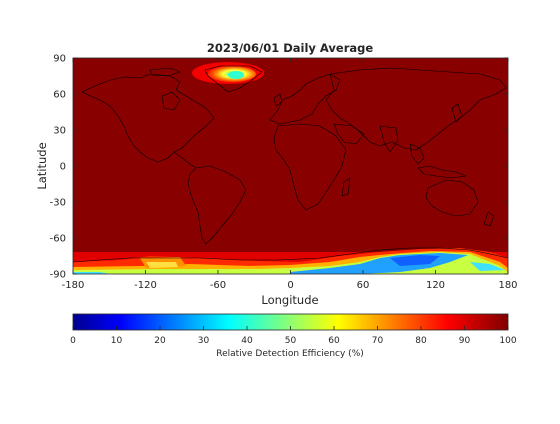 This screenshot has width=560, height=424. I want to click on y-axis-label: Latitude, so click(42, 165).